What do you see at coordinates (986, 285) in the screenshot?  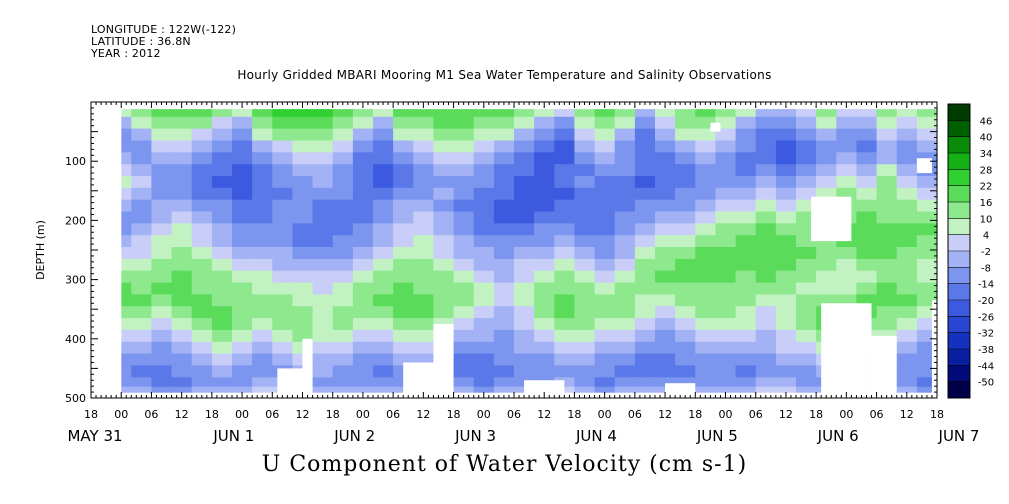 I see `colorbar-tick-label: -14` at bounding box center [986, 285].